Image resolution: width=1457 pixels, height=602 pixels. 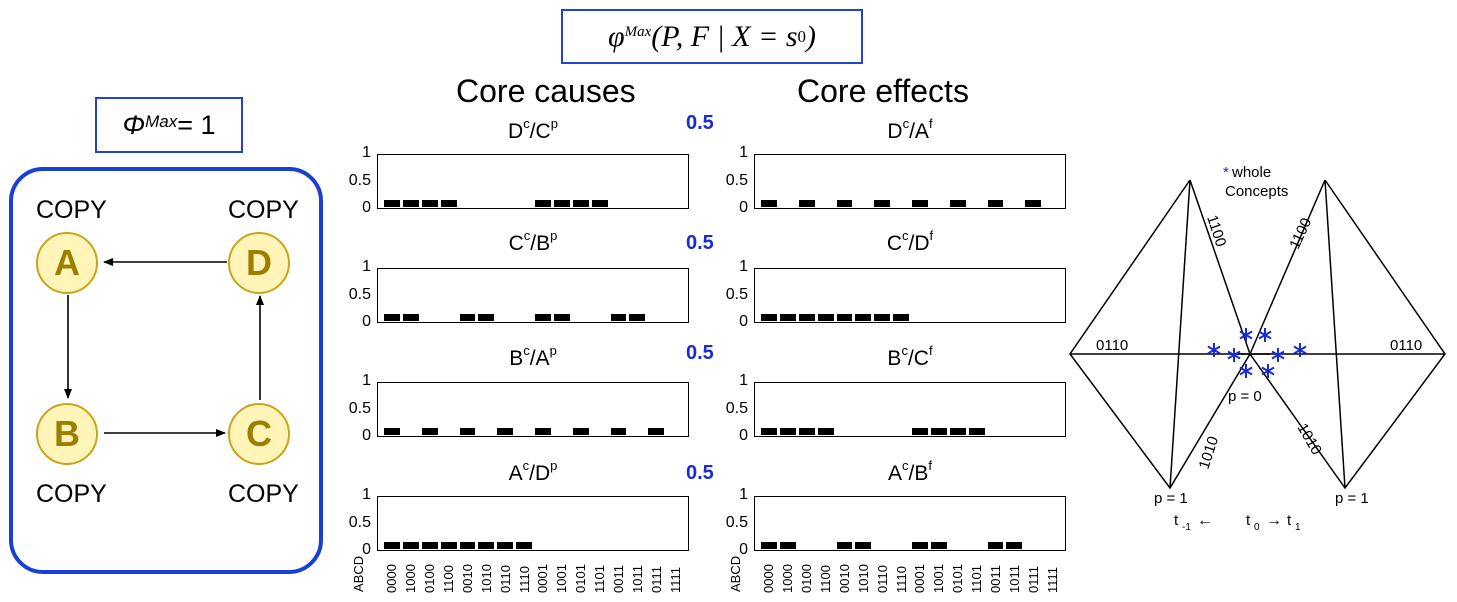 What do you see at coordinates (486, 578) in the screenshot?
I see `x-tick-cause-1010: 1010` at bounding box center [486, 578].